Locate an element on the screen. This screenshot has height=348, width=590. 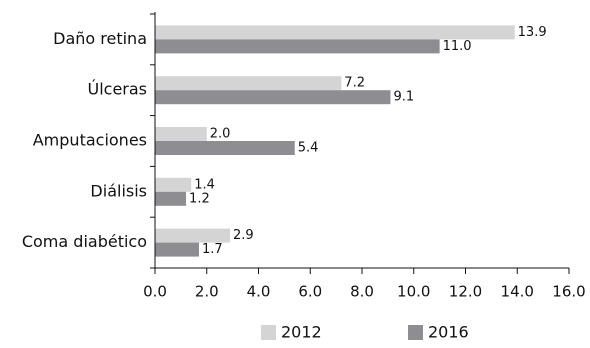
legend-label: 2012 is located at coordinates (301, 332).